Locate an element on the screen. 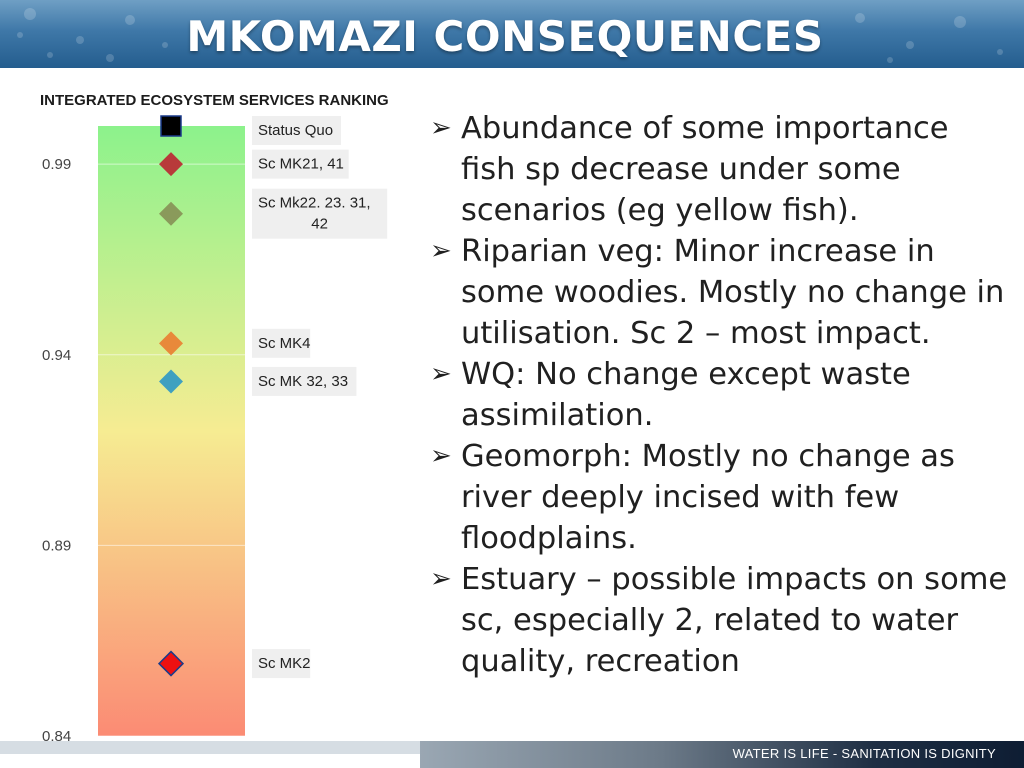 This screenshot has width=1024, height=768. footer-banner: WATER IS LIFE - SANITATION IS DIGNITY is located at coordinates (722, 754).